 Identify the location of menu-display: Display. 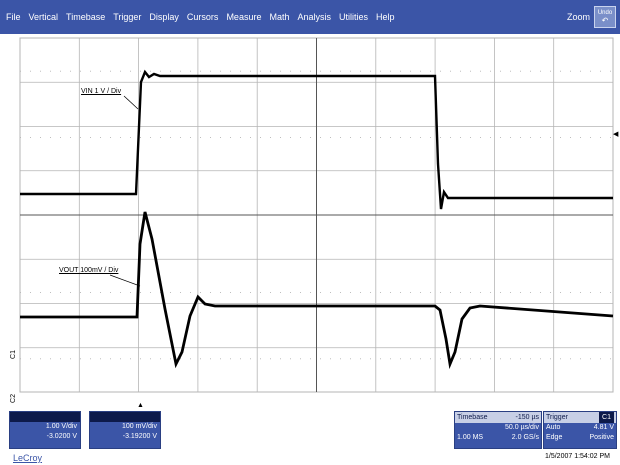
(164, 17).